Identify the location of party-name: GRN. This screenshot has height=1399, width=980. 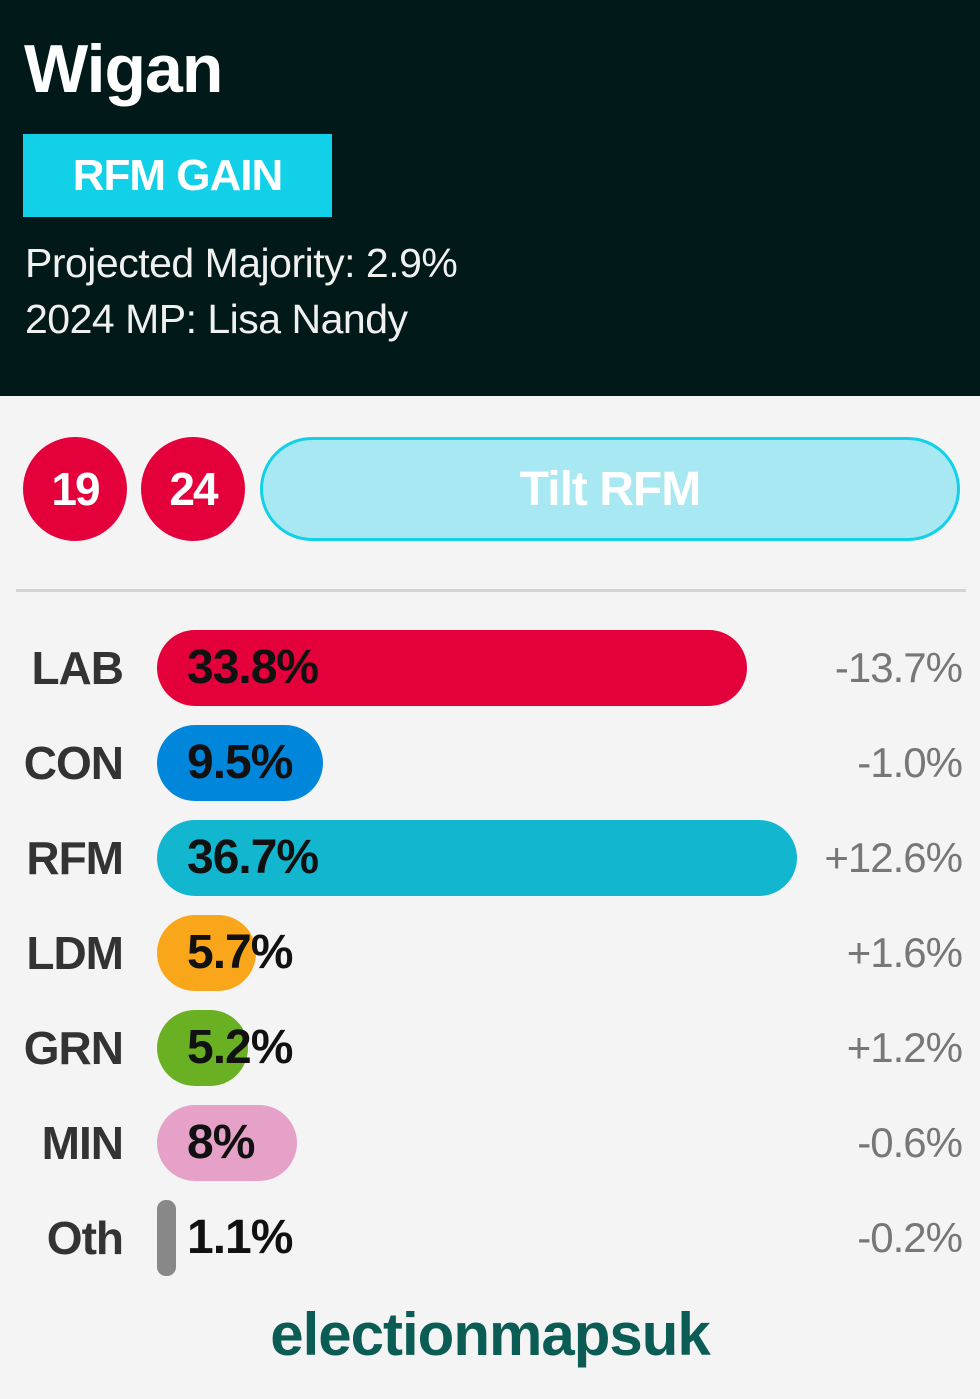
(73, 1048).